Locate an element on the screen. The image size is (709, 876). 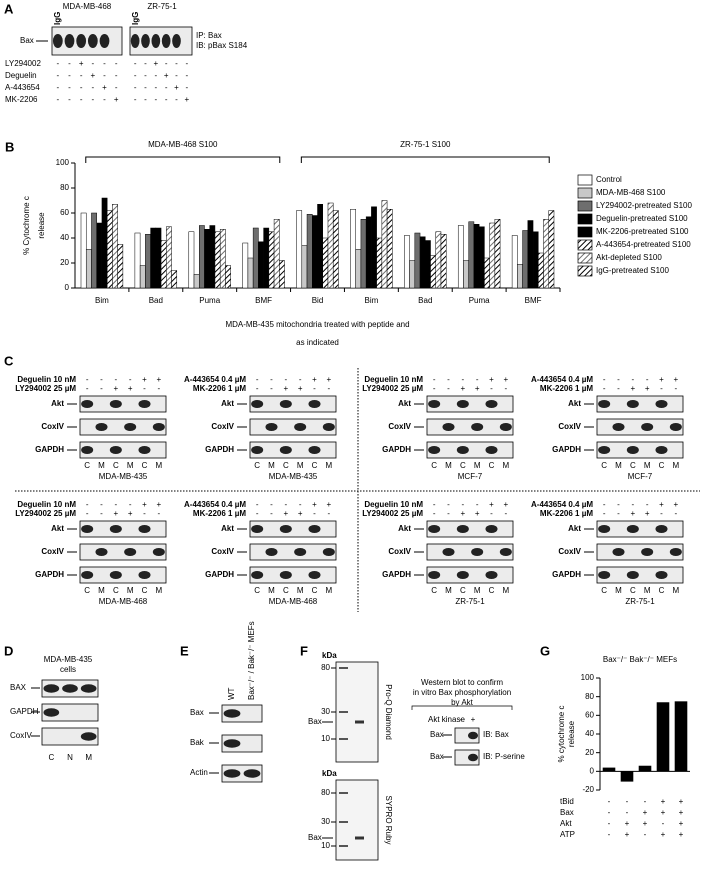
panel-label: A is located at coordinates (9, 8).